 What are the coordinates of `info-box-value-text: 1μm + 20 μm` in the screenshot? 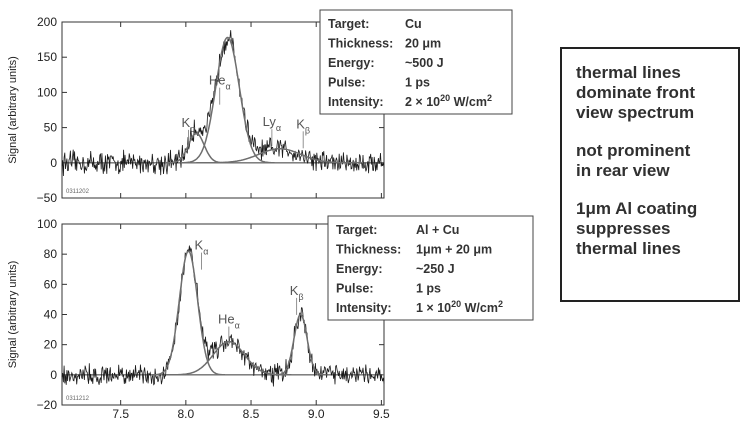 It's located at (454, 250).